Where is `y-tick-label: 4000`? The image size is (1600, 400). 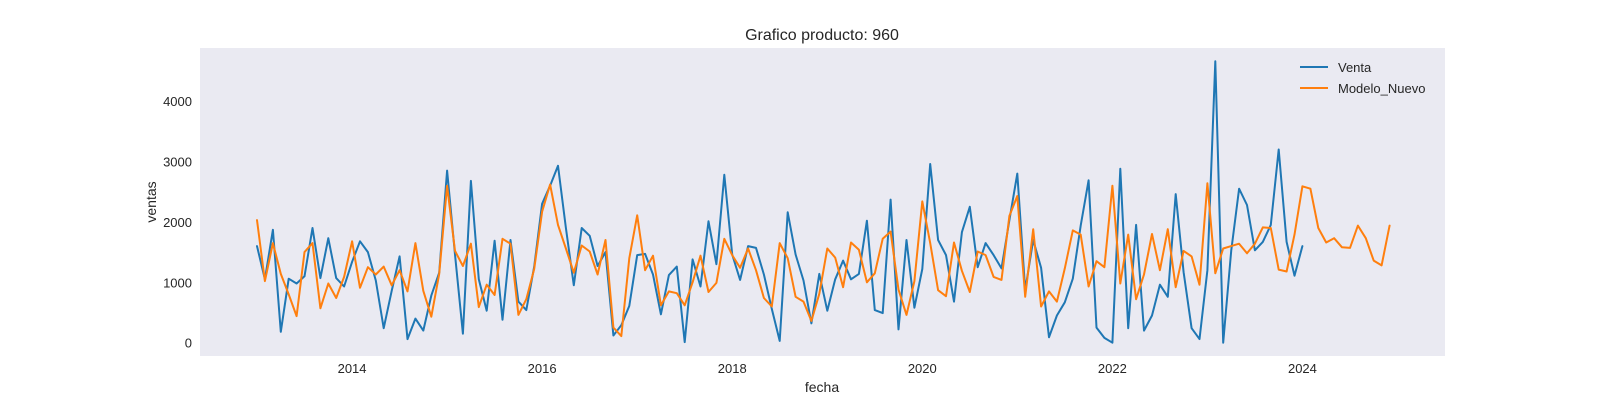
y-tick-label: 4000 is located at coordinates (177, 101).